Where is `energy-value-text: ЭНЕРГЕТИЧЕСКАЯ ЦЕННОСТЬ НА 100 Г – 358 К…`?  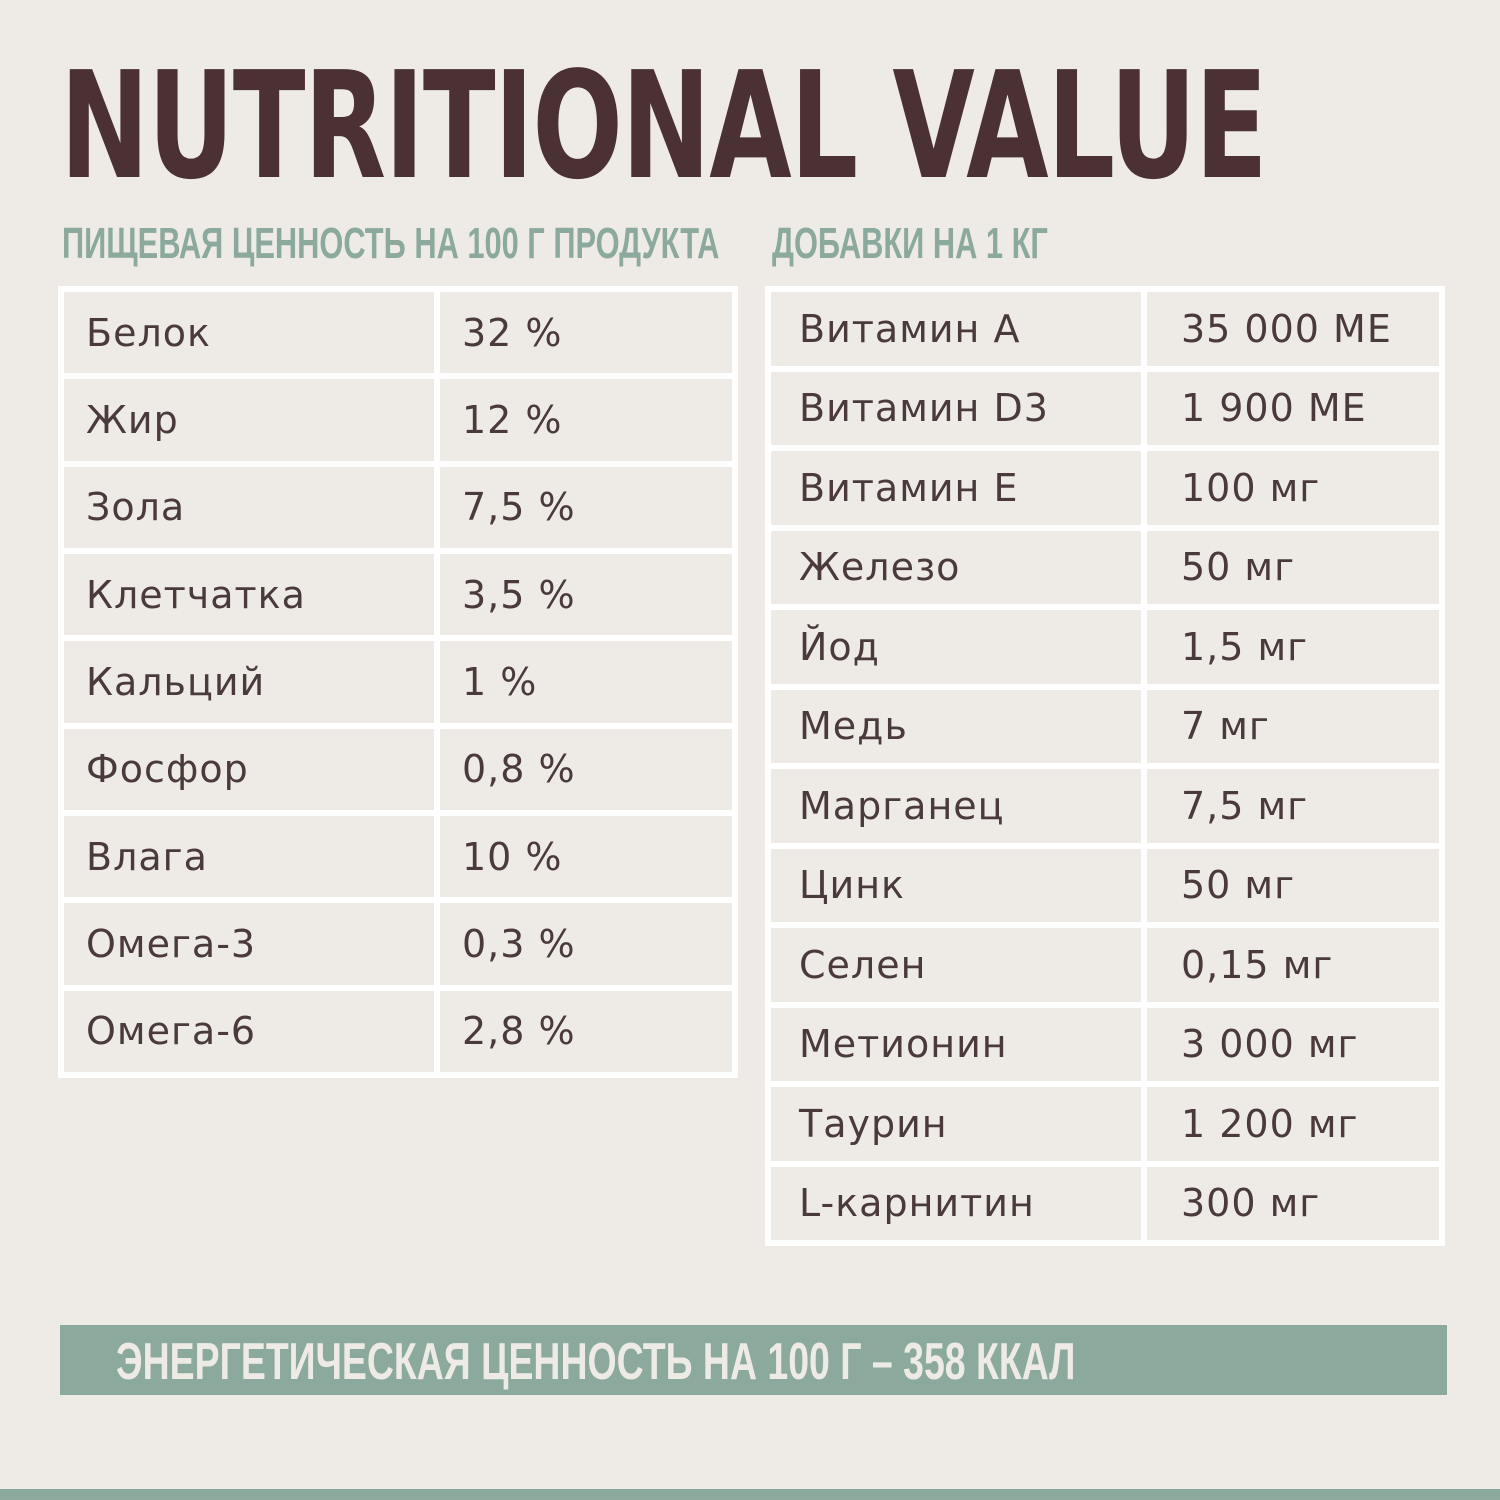 energy-value-text: ЭНЕРГЕТИЧЕСКАЯ ЦЕННОСТЬ НА 100 Г – 358 К… is located at coordinates (596, 1362).